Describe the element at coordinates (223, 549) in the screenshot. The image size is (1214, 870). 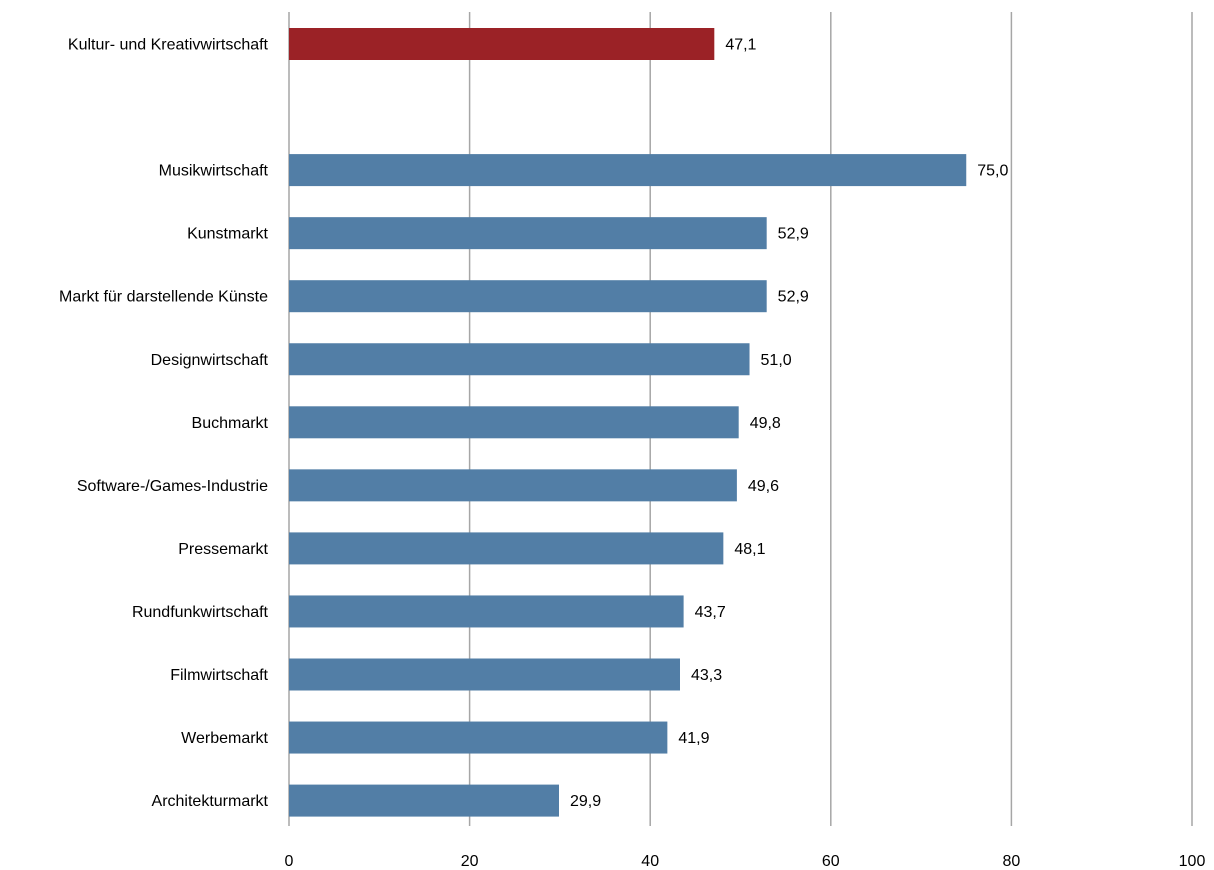
I see `category-label: Pressemarkt` at that location.